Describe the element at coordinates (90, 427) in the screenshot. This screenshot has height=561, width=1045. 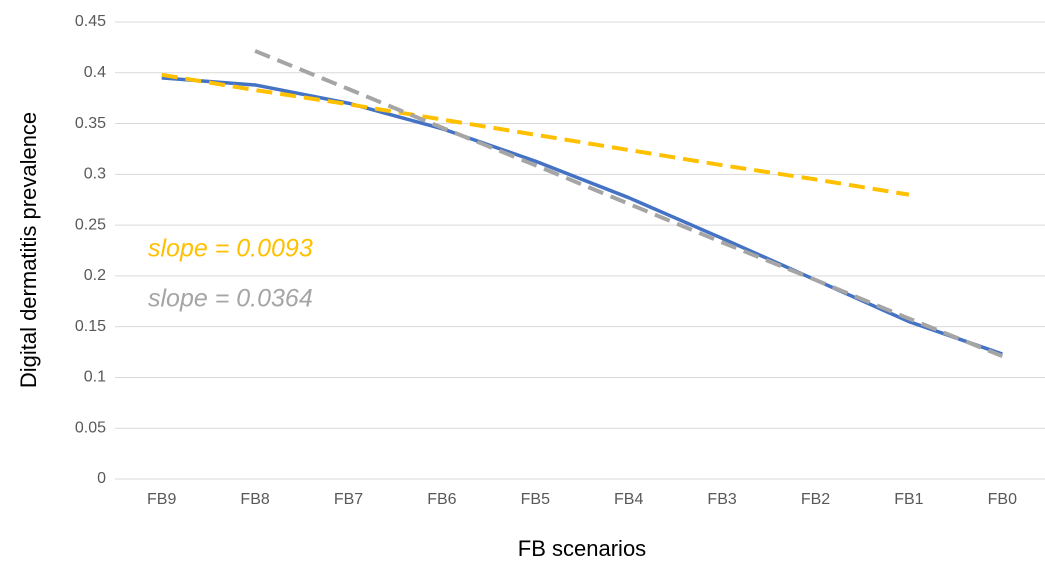
I see `y-tick-label: 0.05` at that location.